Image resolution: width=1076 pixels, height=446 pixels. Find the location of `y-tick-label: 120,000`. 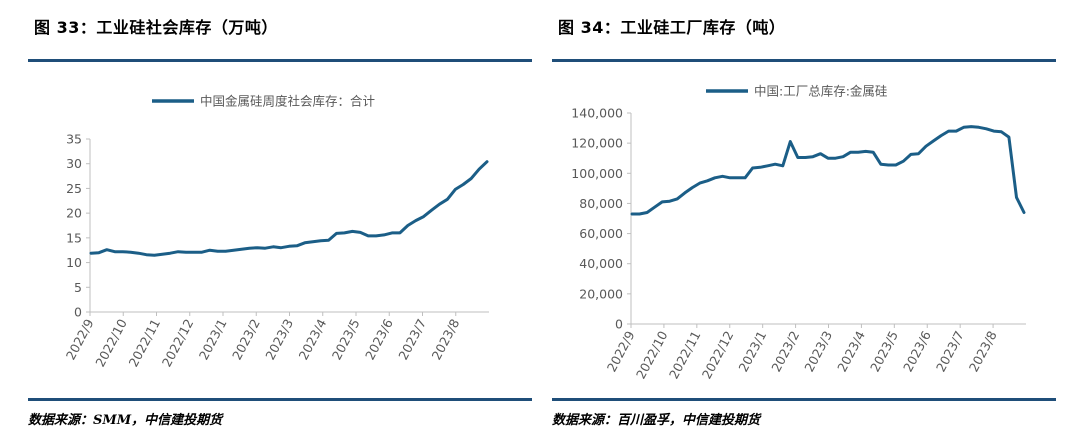

y-tick-label: 120,000 is located at coordinates (597, 143).